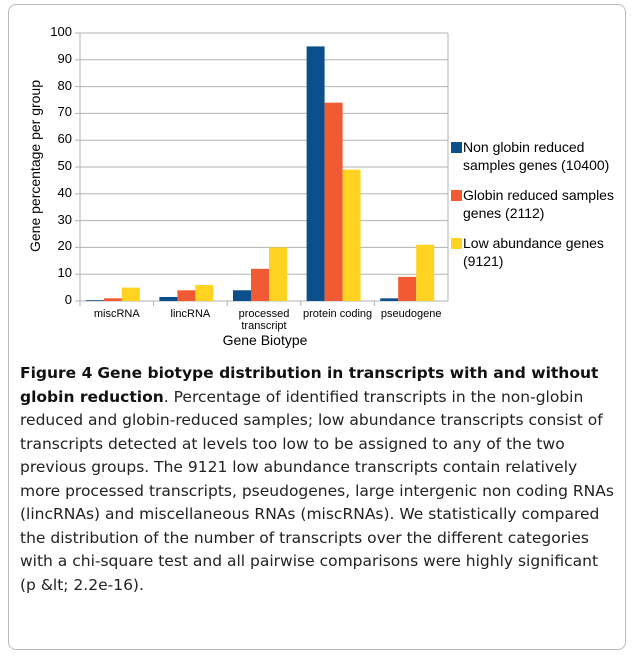 This screenshot has height=656, width=637. What do you see at coordinates (61, 31) in the screenshot?
I see `y-tick-label: 100` at bounding box center [61, 31].